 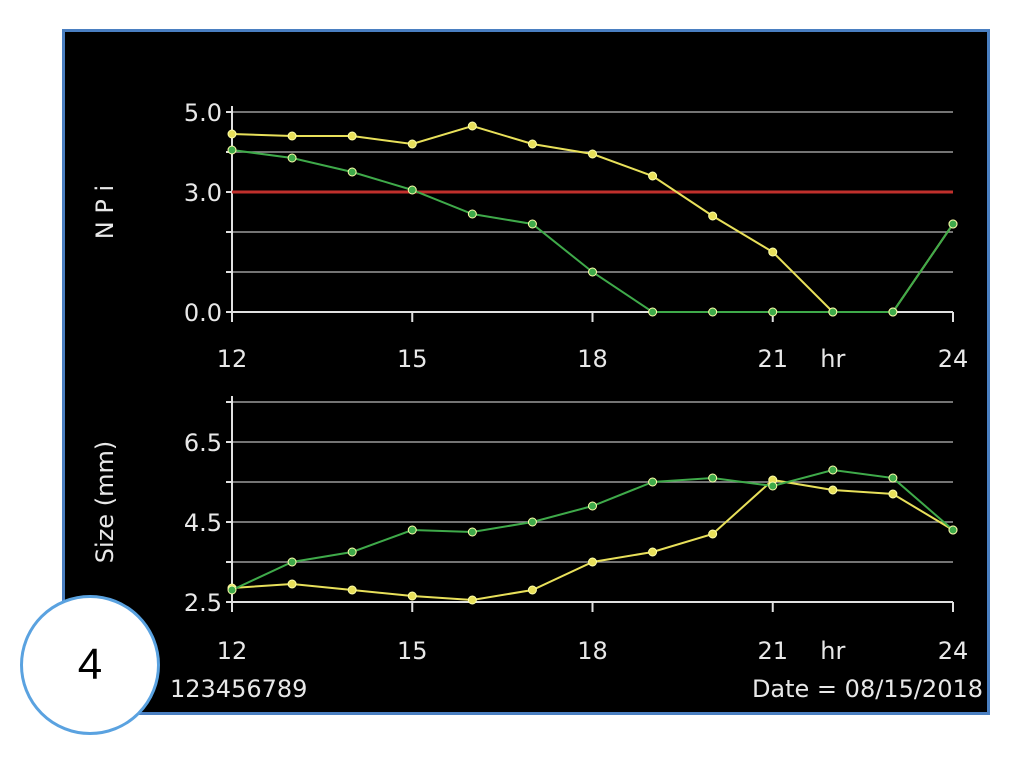 What do you see at coordinates (203, 193) in the screenshot?
I see `y-tick-label: 3.0` at bounding box center [203, 193].